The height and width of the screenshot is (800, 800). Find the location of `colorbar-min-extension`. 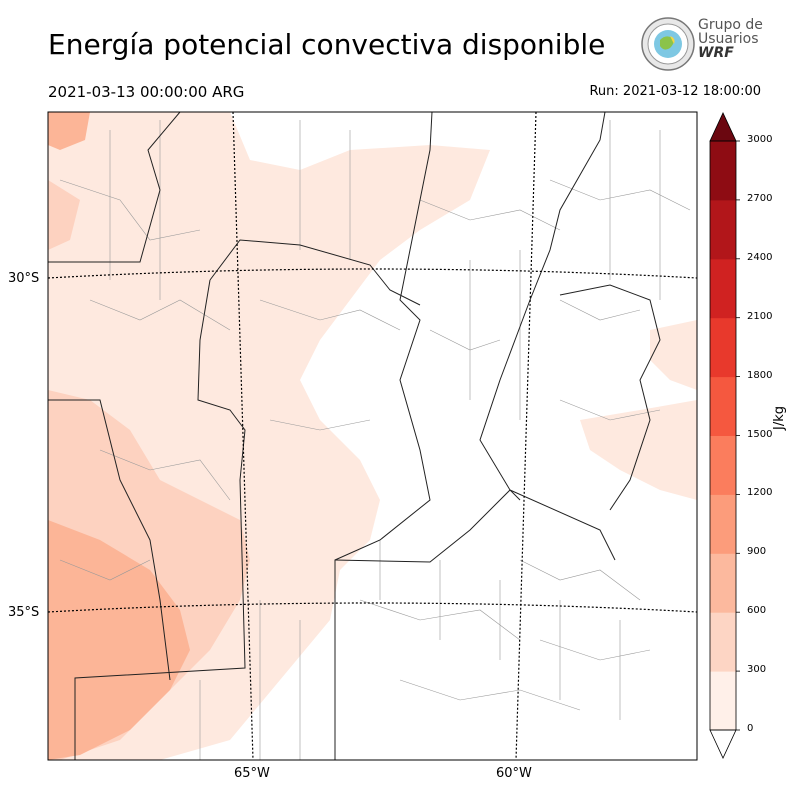

colorbar-min-extension is located at coordinates (723, 744).